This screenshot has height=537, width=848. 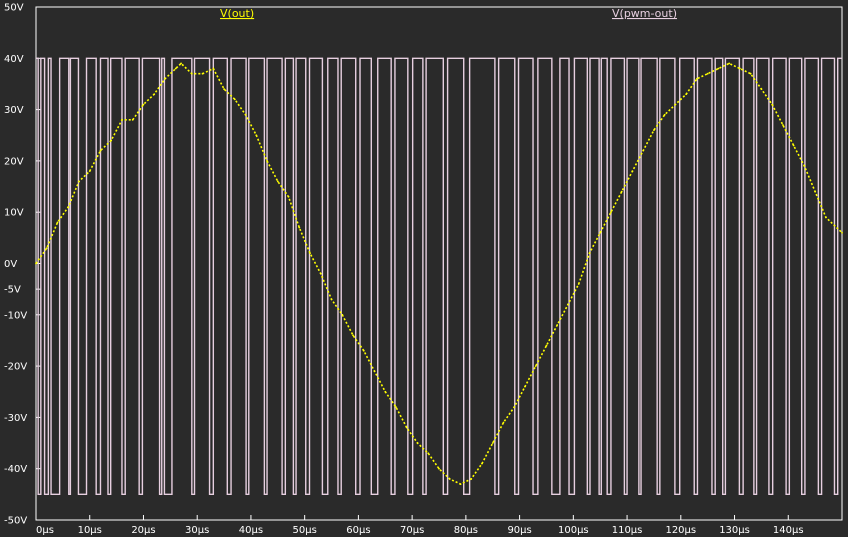 I want to click on y-tick-label: 20V, so click(x=14, y=161).